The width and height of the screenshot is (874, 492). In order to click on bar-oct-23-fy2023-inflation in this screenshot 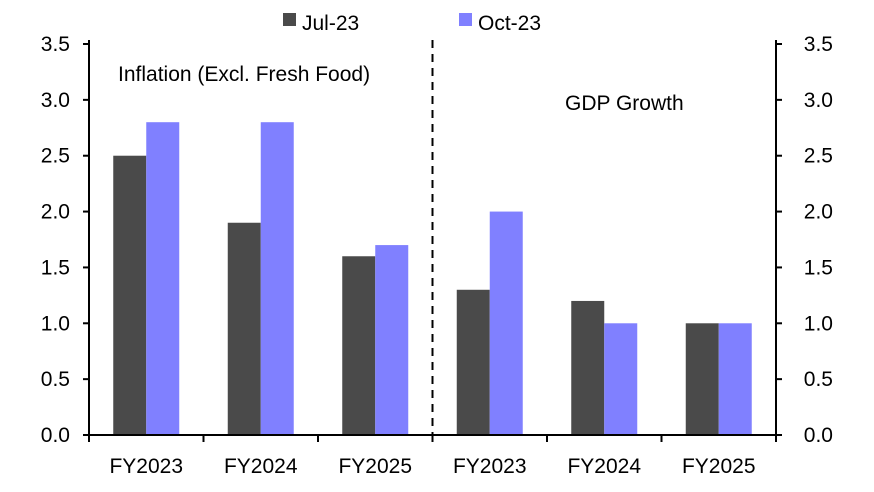, I will do `click(163, 278)`.